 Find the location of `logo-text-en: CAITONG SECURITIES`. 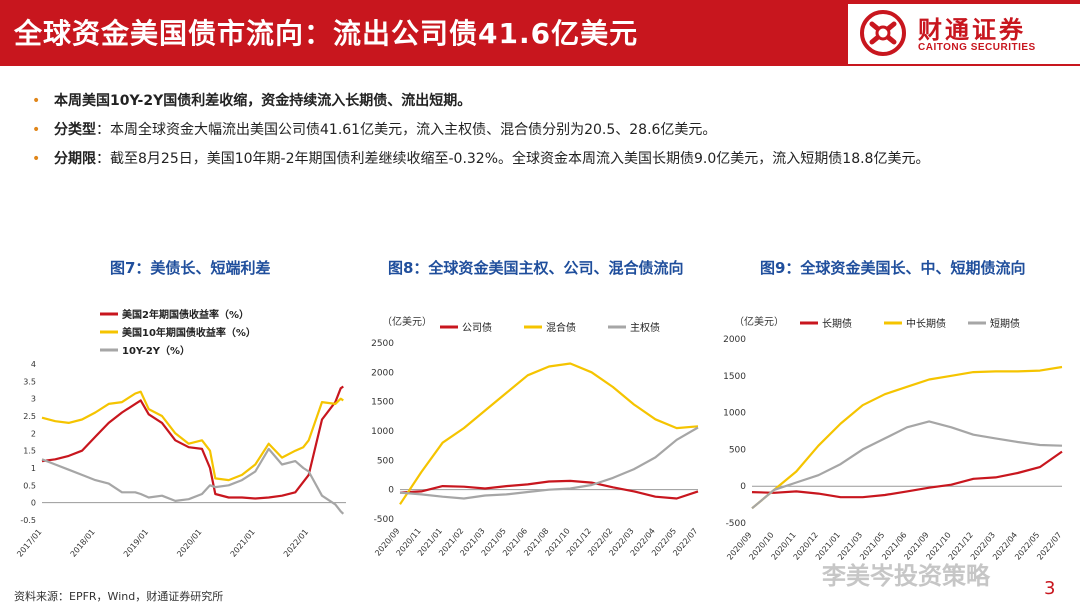

logo-text-en: CAITONG SECURITIES is located at coordinates (977, 47).